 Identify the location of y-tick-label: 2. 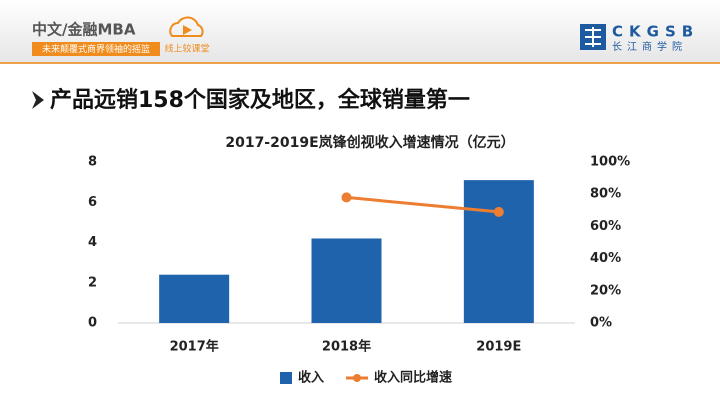
(92, 282).